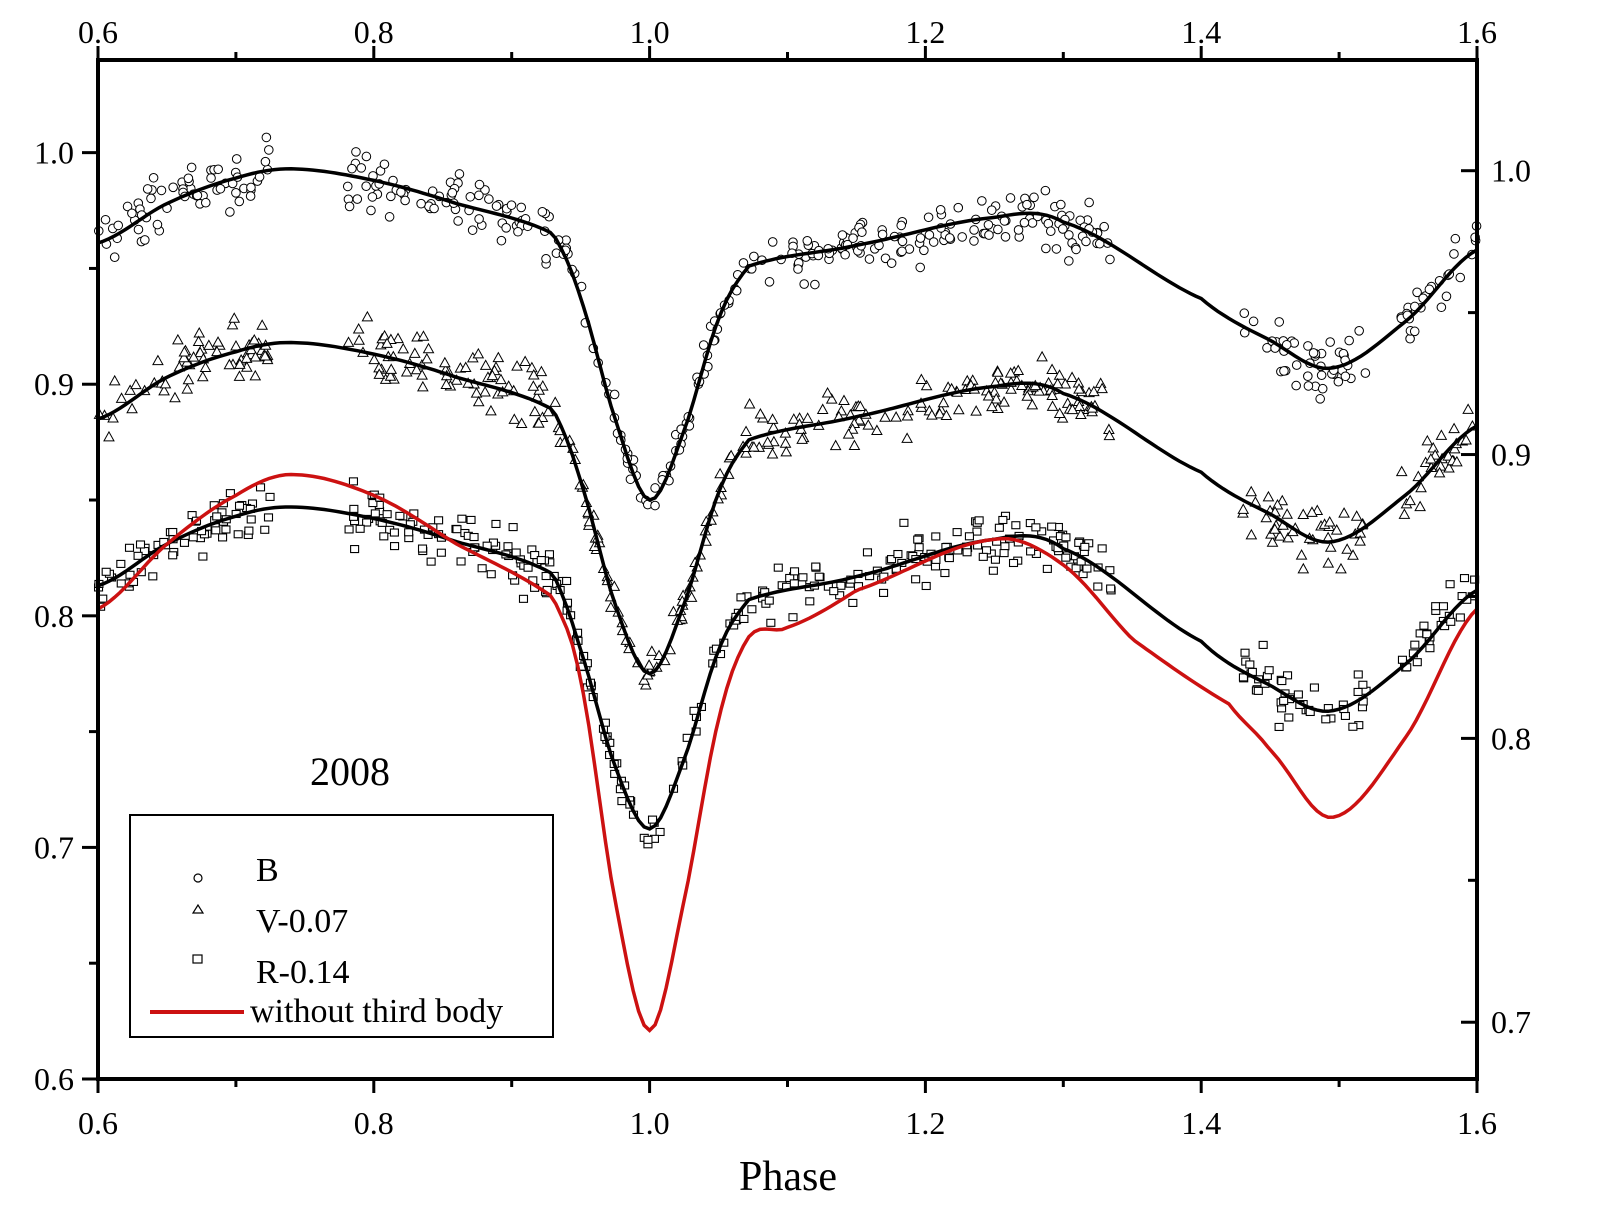 The height and width of the screenshot is (1227, 1600). I want to click on legend-triangle-marker, so click(198, 908).